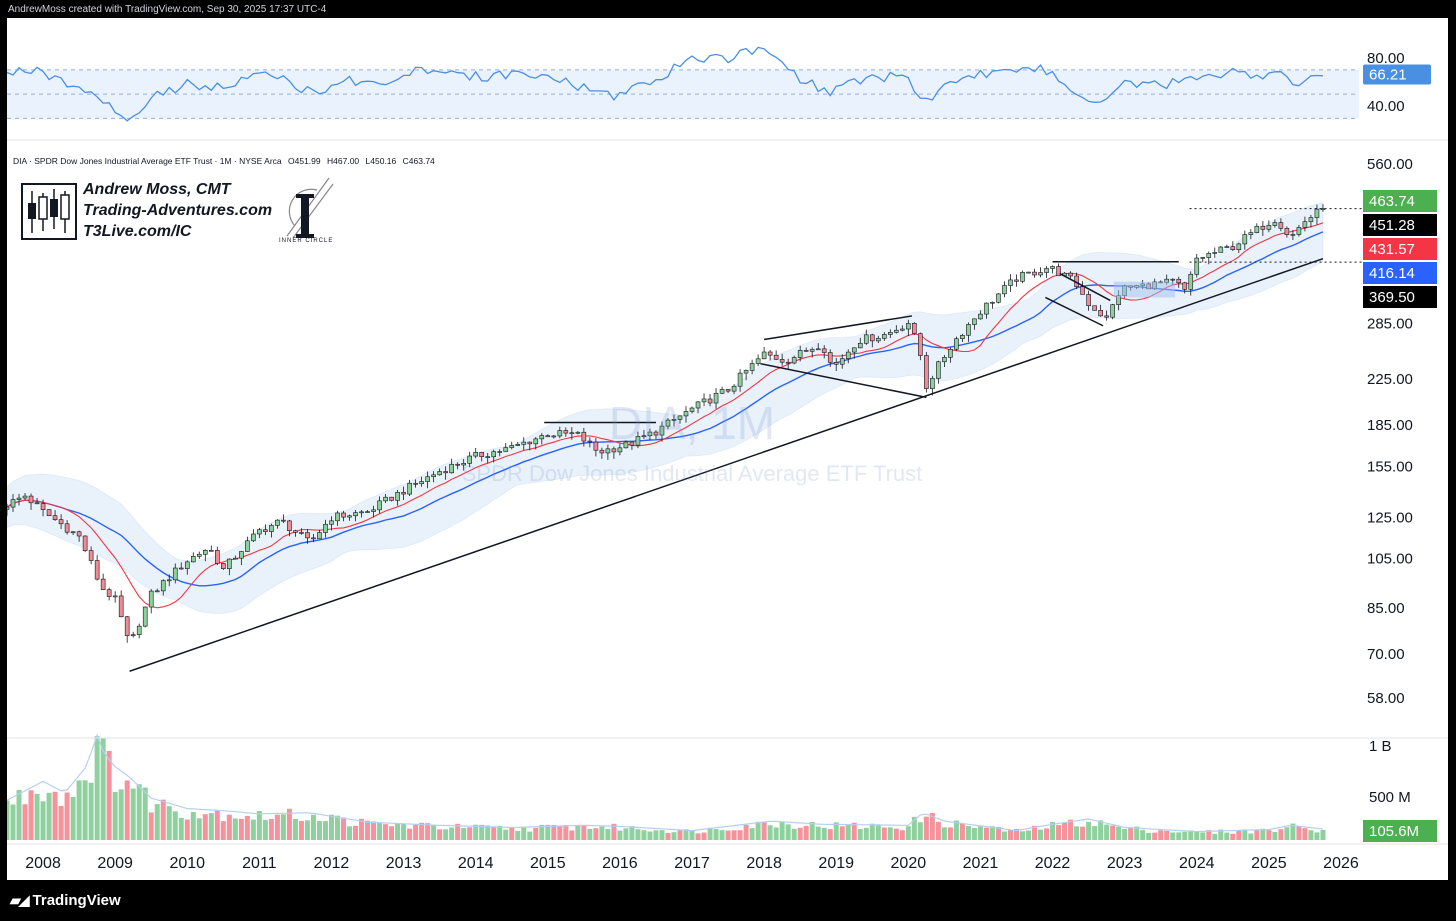 The image size is (1456, 921). I want to click on tradingview-logo-icon: ▰◢, so click(19, 900).